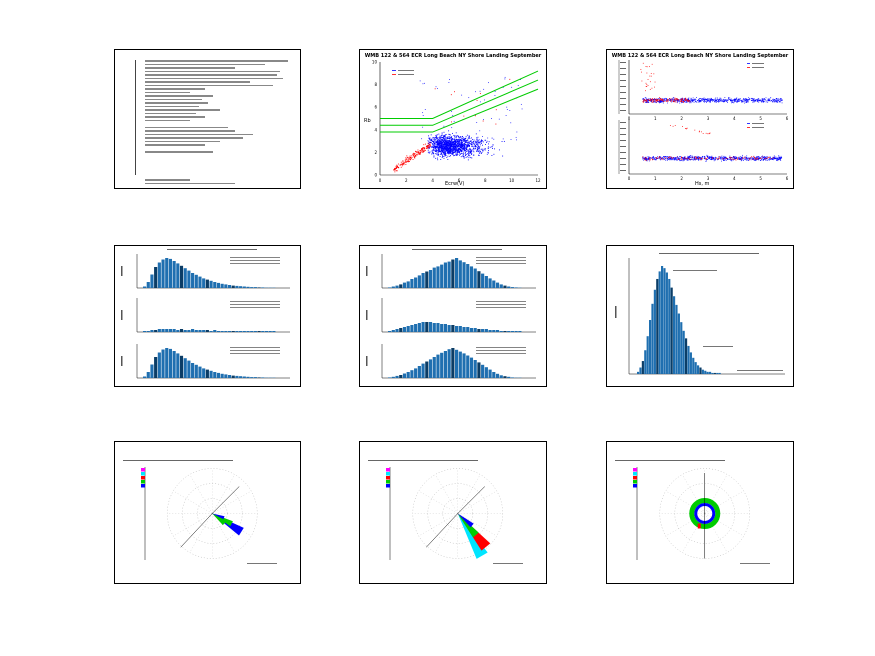 The width and height of the screenshot is (875, 656). What do you see at coordinates (190, 131) in the screenshot?
I see `doc-text-line` at bounding box center [190, 131].